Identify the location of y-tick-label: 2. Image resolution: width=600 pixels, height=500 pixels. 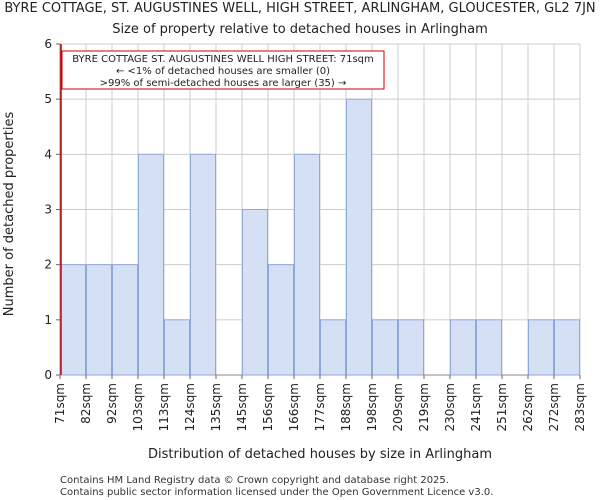
(48, 265).